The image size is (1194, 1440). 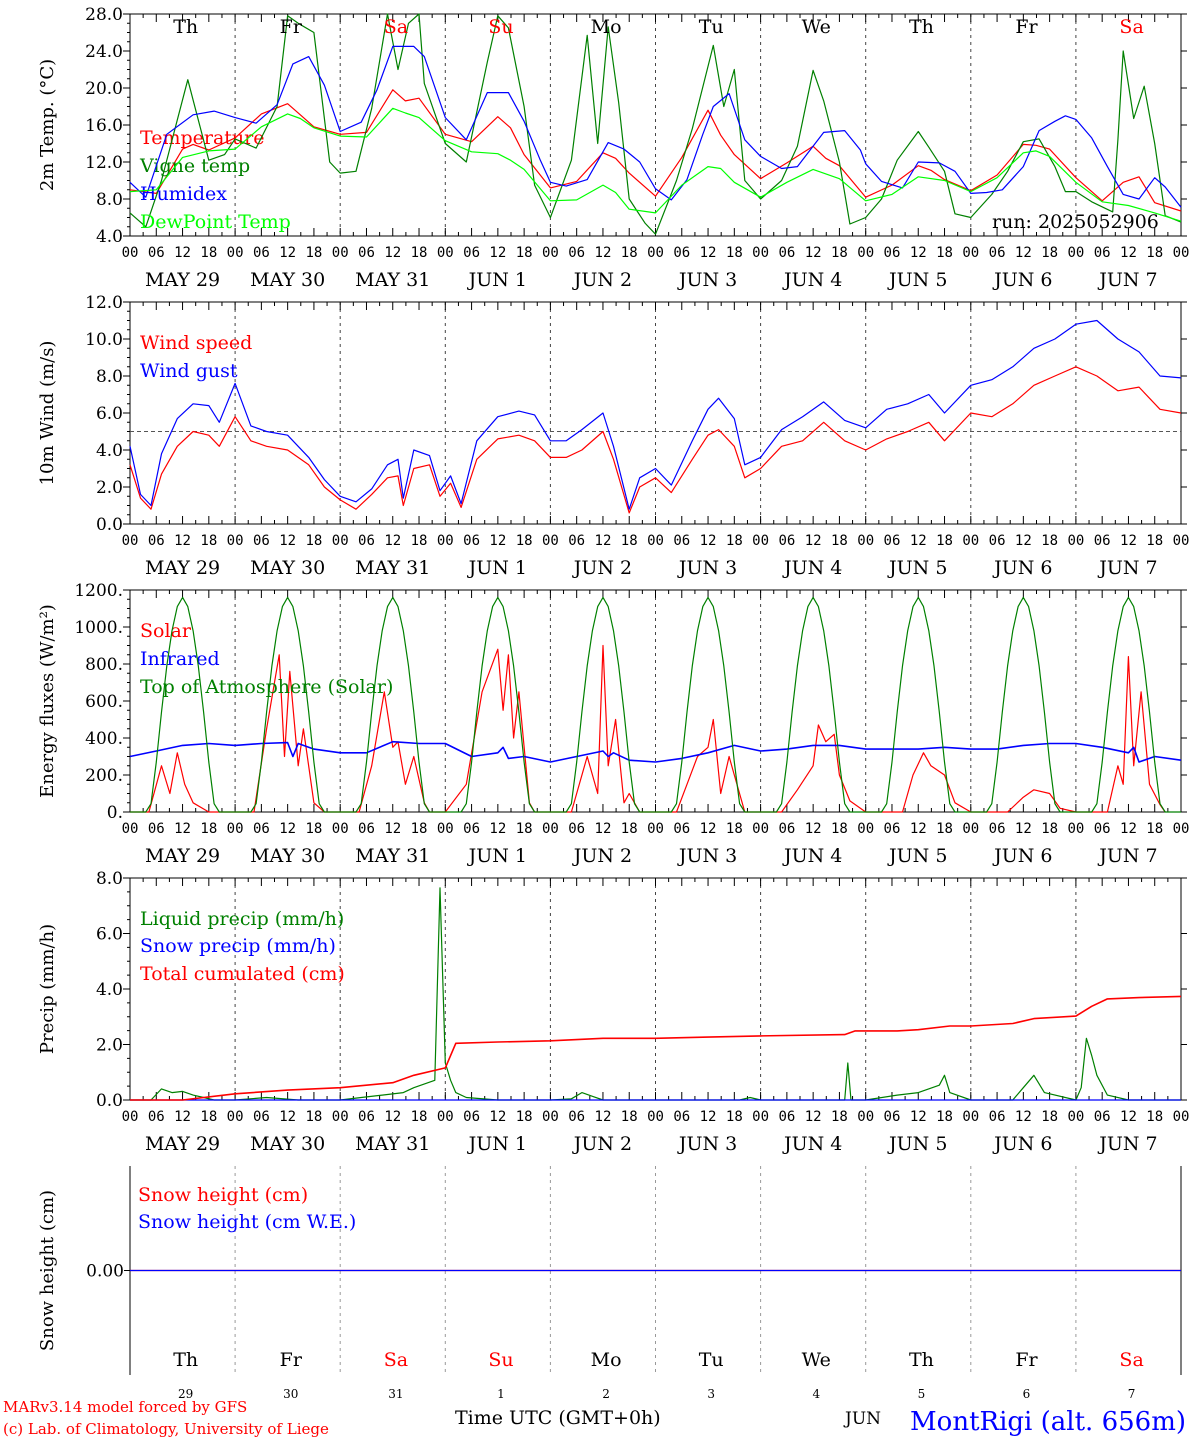 I want to click on y-tick-label: 400., so click(x=104, y=739).